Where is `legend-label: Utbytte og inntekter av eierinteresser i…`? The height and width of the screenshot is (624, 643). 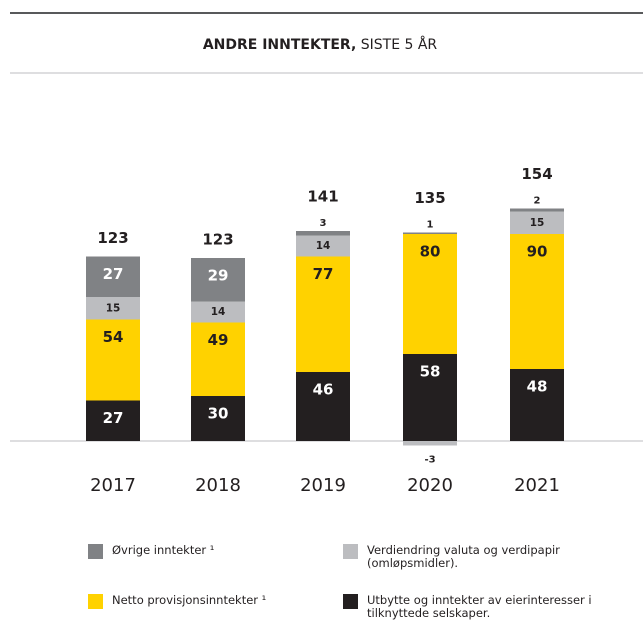 legend-label: Utbytte og inntekter av eierinteresser i… is located at coordinates (479, 606).